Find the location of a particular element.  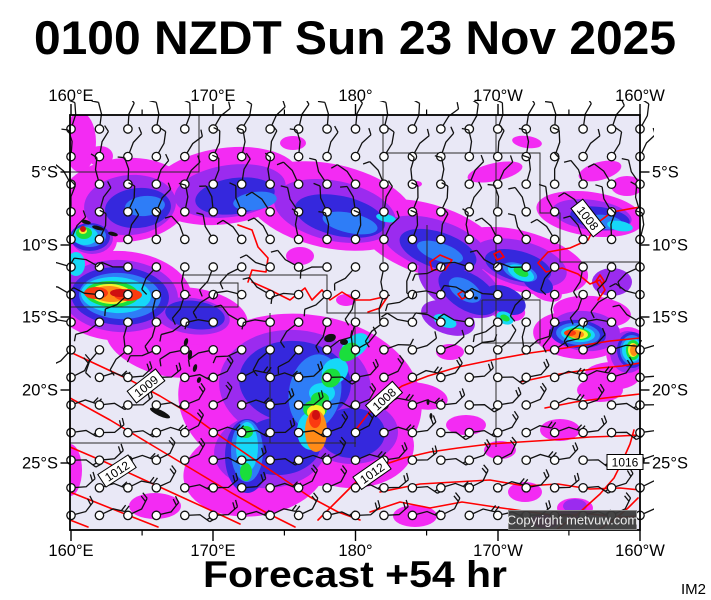

lat-label-right: 10°S is located at coordinates (670, 246).